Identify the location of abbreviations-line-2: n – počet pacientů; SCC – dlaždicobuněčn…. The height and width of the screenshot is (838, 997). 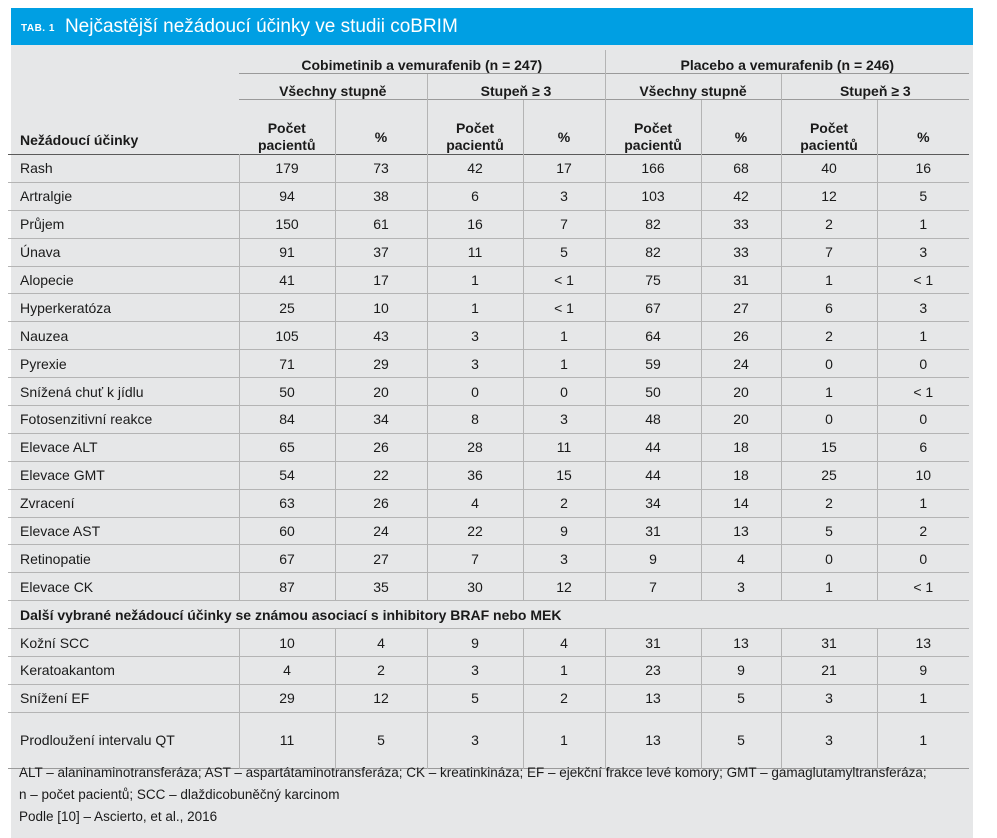
(179, 794).